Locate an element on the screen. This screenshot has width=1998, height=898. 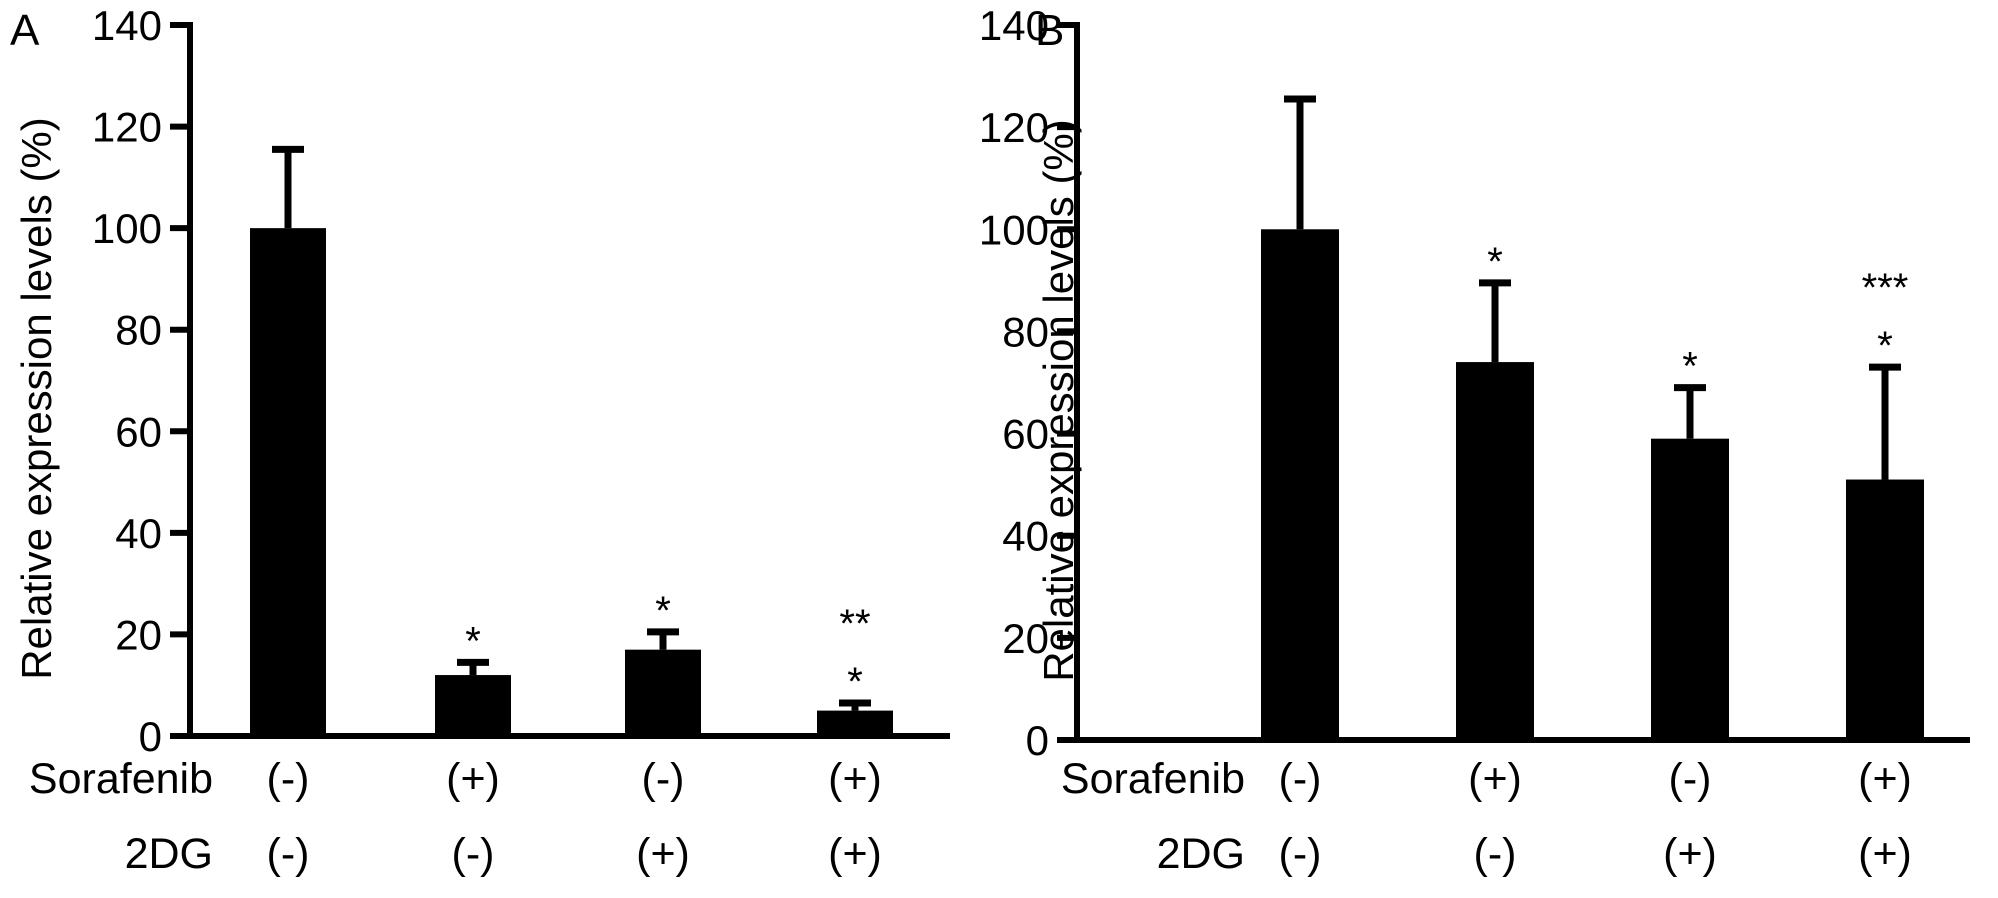
significance-marker: ** is located at coordinates (854, 624).